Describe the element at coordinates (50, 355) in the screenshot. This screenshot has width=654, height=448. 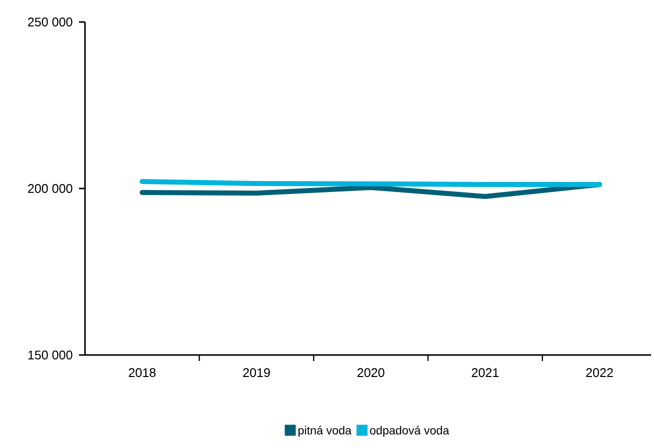
I see `y-tick-label: 150 000` at that location.